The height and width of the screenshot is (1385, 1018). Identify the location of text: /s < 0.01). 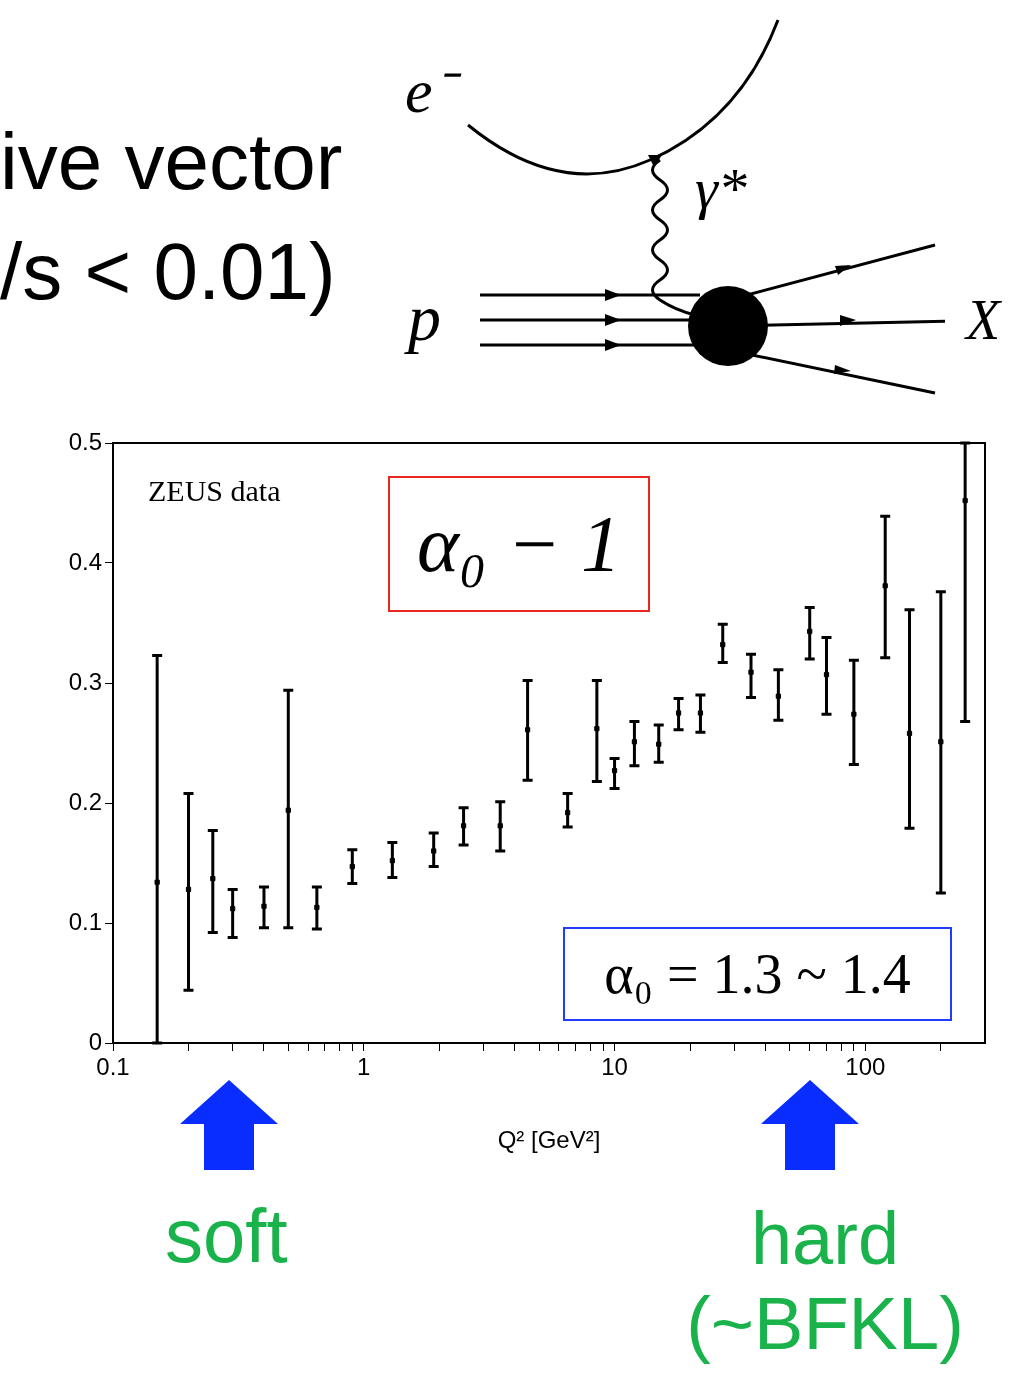
(168, 271).